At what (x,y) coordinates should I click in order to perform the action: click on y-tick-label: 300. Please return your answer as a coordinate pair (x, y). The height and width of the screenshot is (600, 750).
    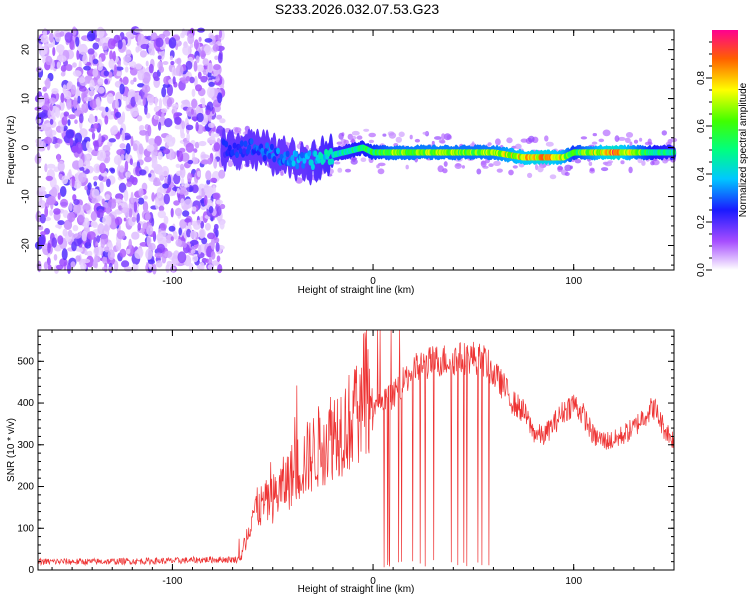
    Looking at the image, I should click on (25, 445).